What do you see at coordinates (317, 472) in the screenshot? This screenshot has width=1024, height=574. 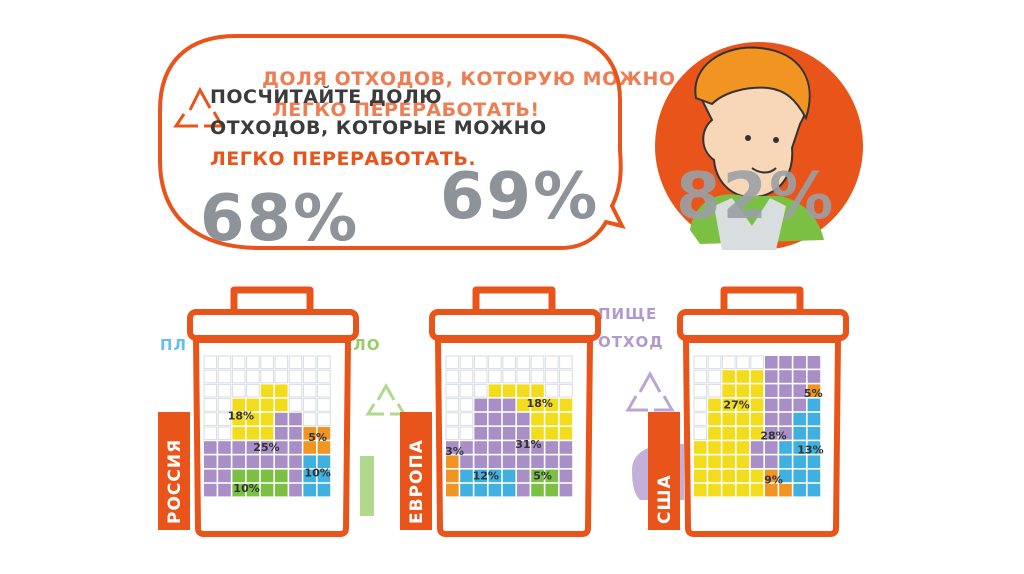 I see `share-label-blue: 10%` at bounding box center [317, 472].